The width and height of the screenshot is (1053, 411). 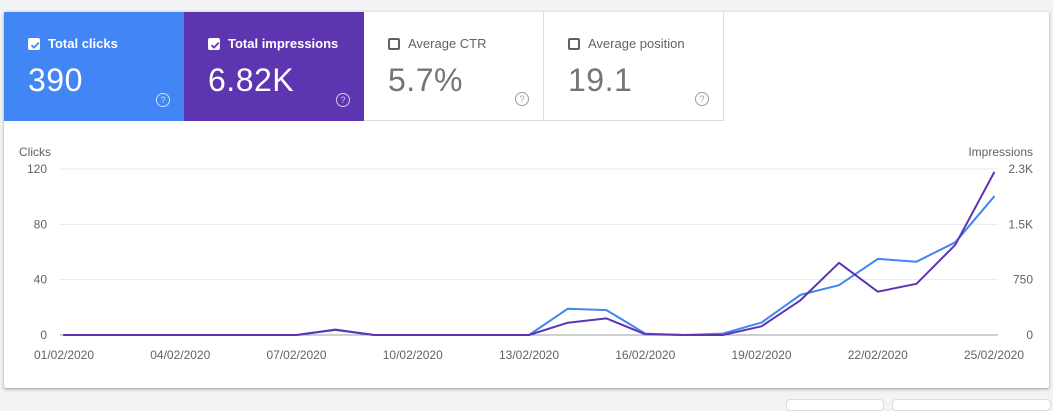 What do you see at coordinates (994, 355) in the screenshot?
I see `x-axis-tick-label: 25/02/2020` at bounding box center [994, 355].